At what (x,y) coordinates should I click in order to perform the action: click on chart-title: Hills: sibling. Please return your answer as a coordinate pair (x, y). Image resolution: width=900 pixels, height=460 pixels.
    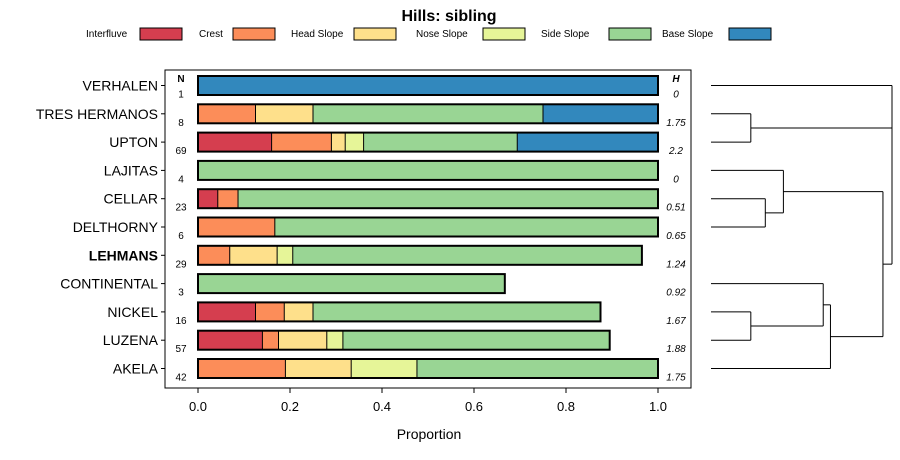
    Looking at the image, I should click on (448, 16).